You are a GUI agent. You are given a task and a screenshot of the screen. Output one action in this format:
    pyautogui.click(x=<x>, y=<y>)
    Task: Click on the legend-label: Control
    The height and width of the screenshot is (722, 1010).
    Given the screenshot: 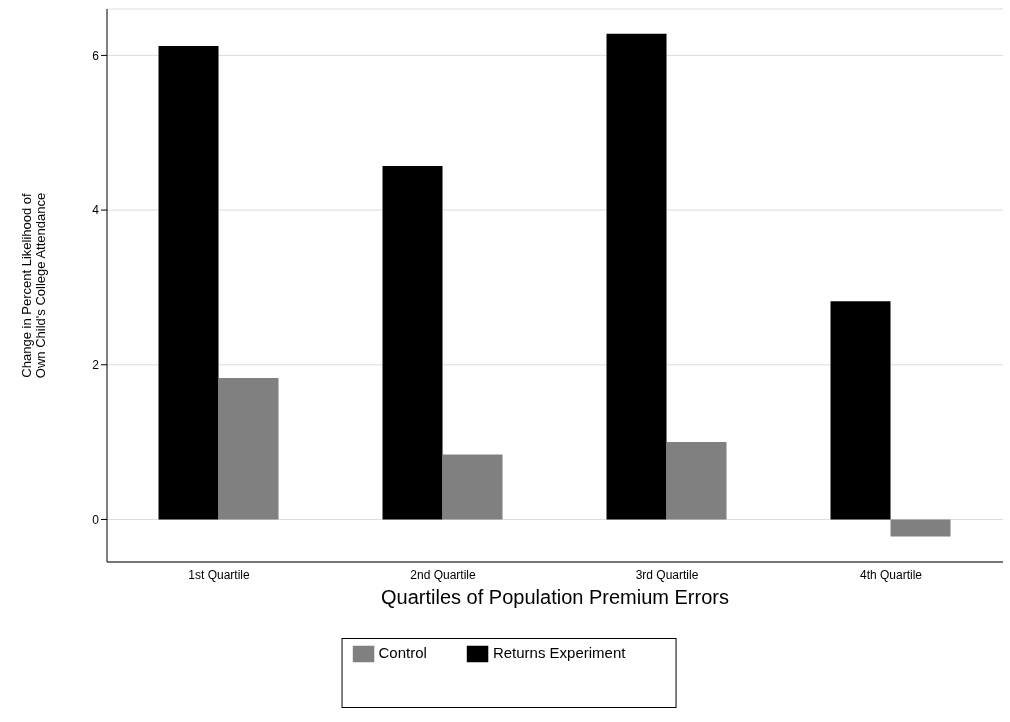 What is the action you would take?
    pyautogui.click(x=402, y=652)
    